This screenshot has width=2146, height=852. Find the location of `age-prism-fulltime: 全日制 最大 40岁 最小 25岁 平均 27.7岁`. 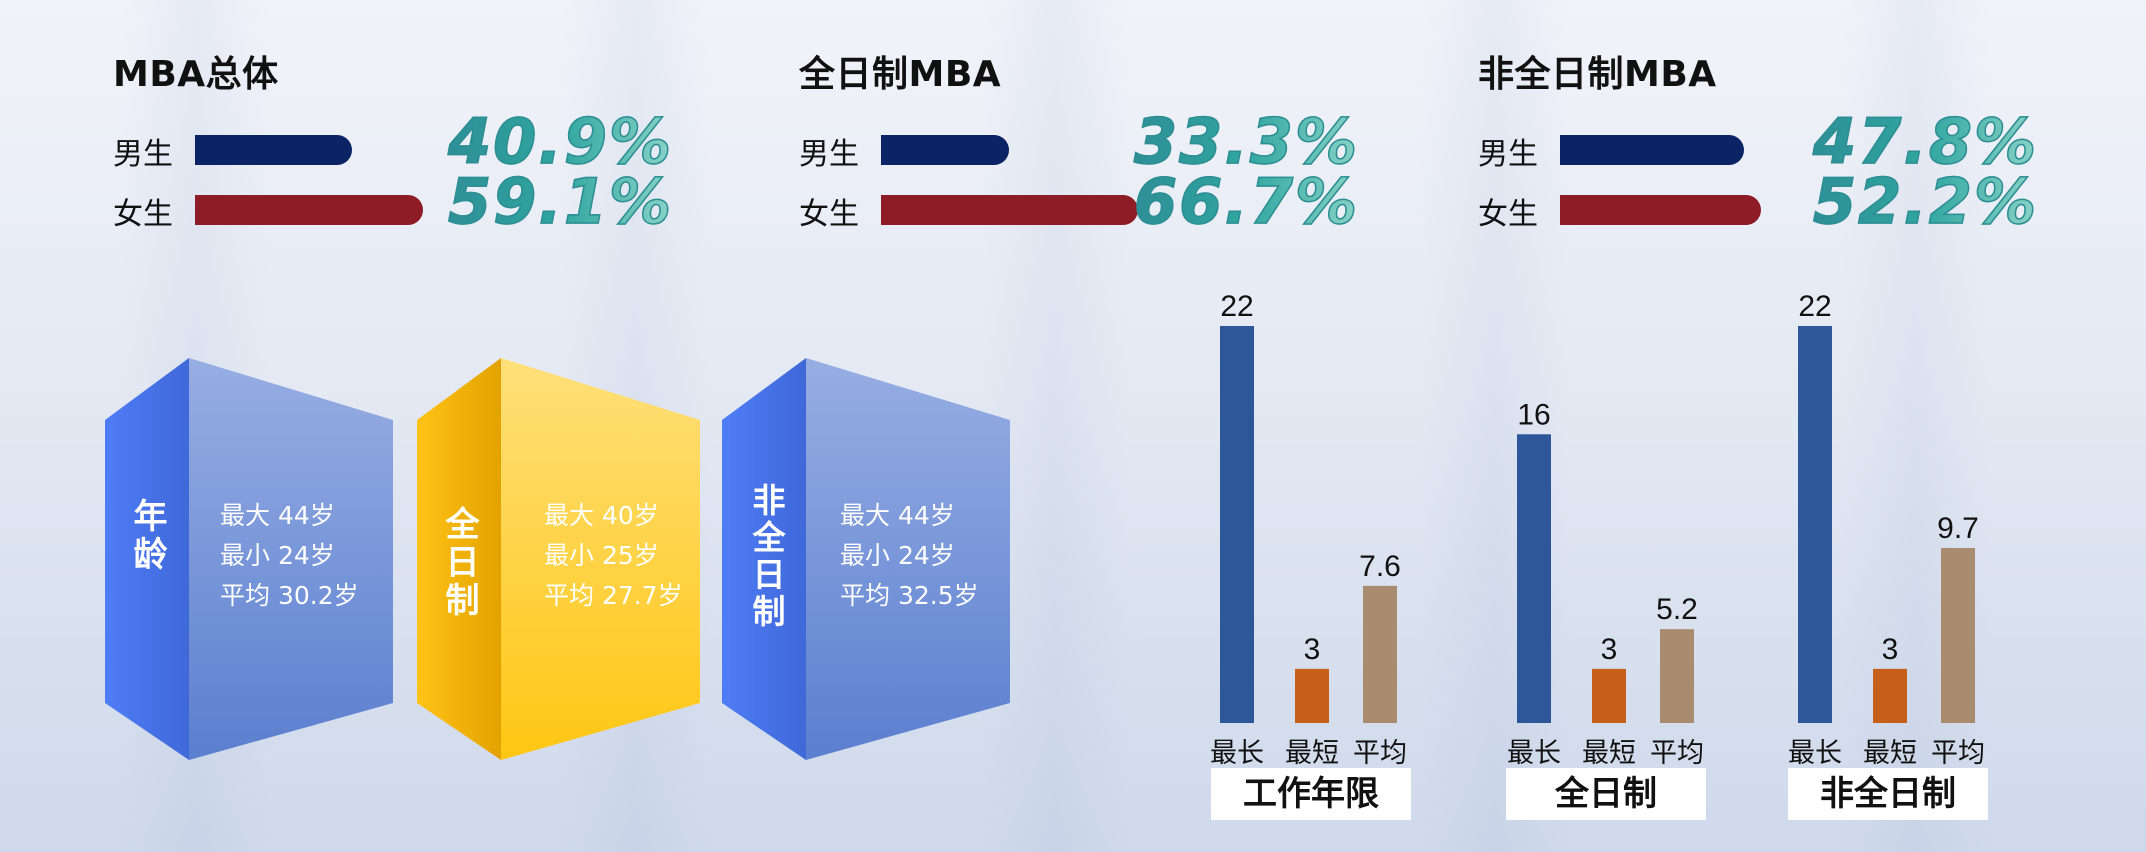

age-prism-fulltime: 全日制 最大 40岁 最小 25岁 平均 27.7岁 is located at coordinates (562, 559).